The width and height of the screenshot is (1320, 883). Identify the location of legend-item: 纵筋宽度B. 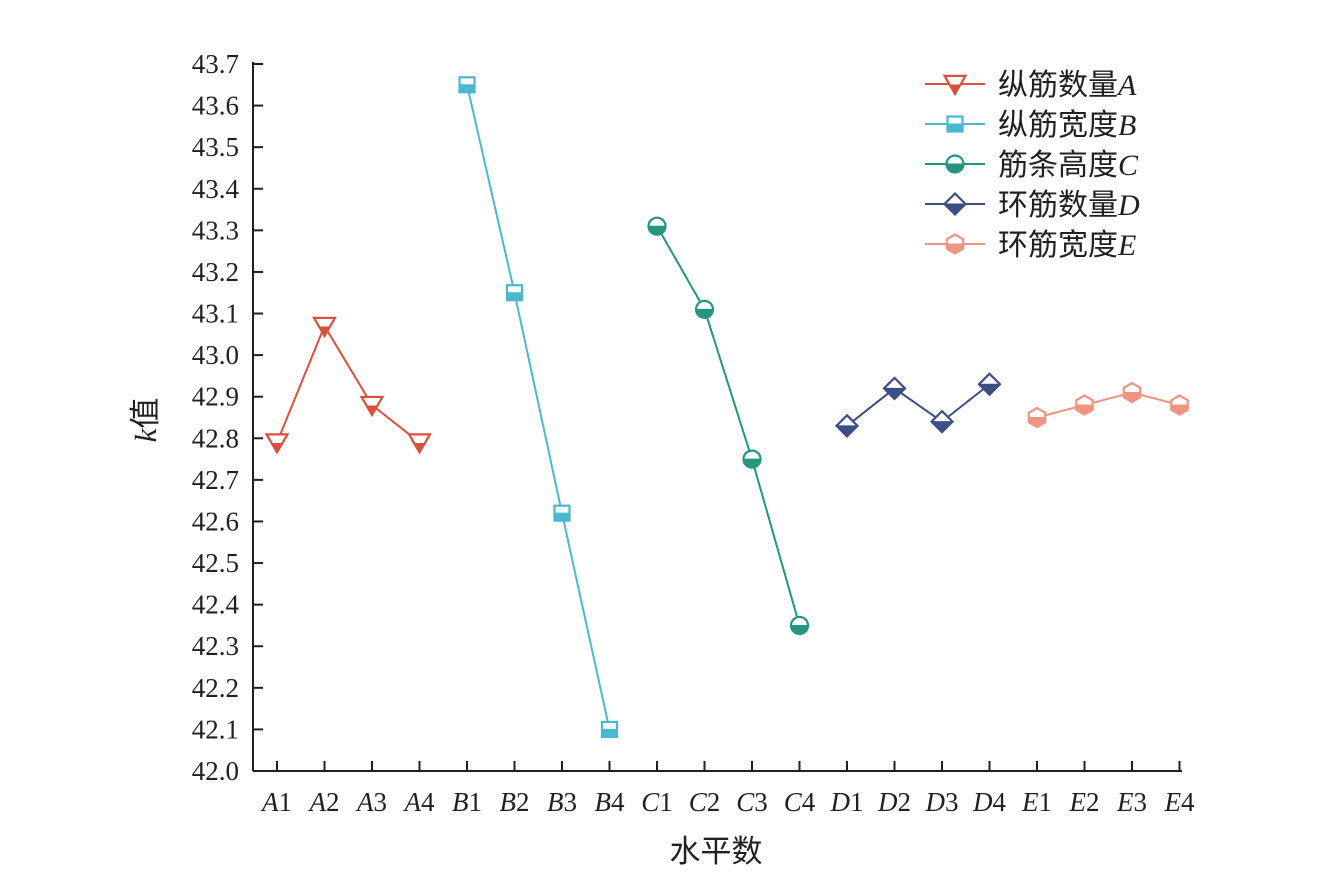
(1030, 125).